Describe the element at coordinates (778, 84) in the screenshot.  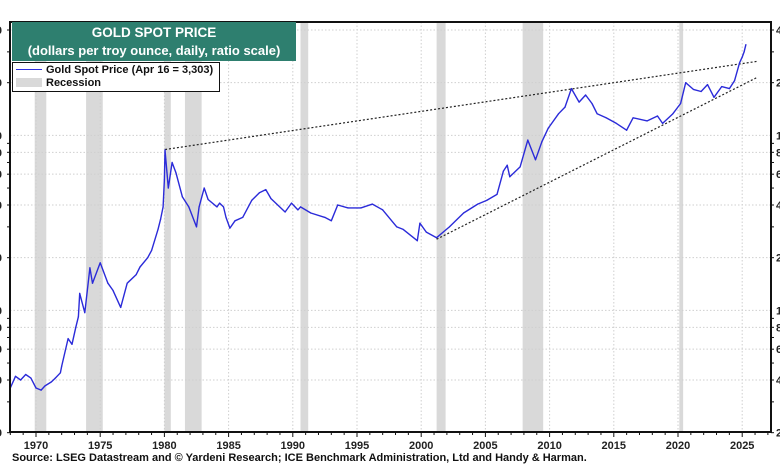
I see `y-tick-label-right: 2000` at that location.